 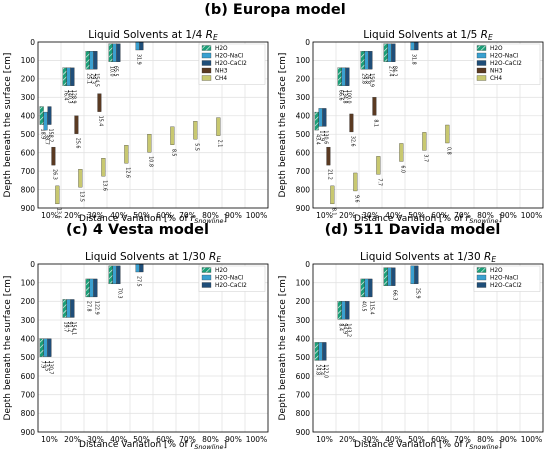 I want to click on data-label: 15.4, so click(x=100, y=121).